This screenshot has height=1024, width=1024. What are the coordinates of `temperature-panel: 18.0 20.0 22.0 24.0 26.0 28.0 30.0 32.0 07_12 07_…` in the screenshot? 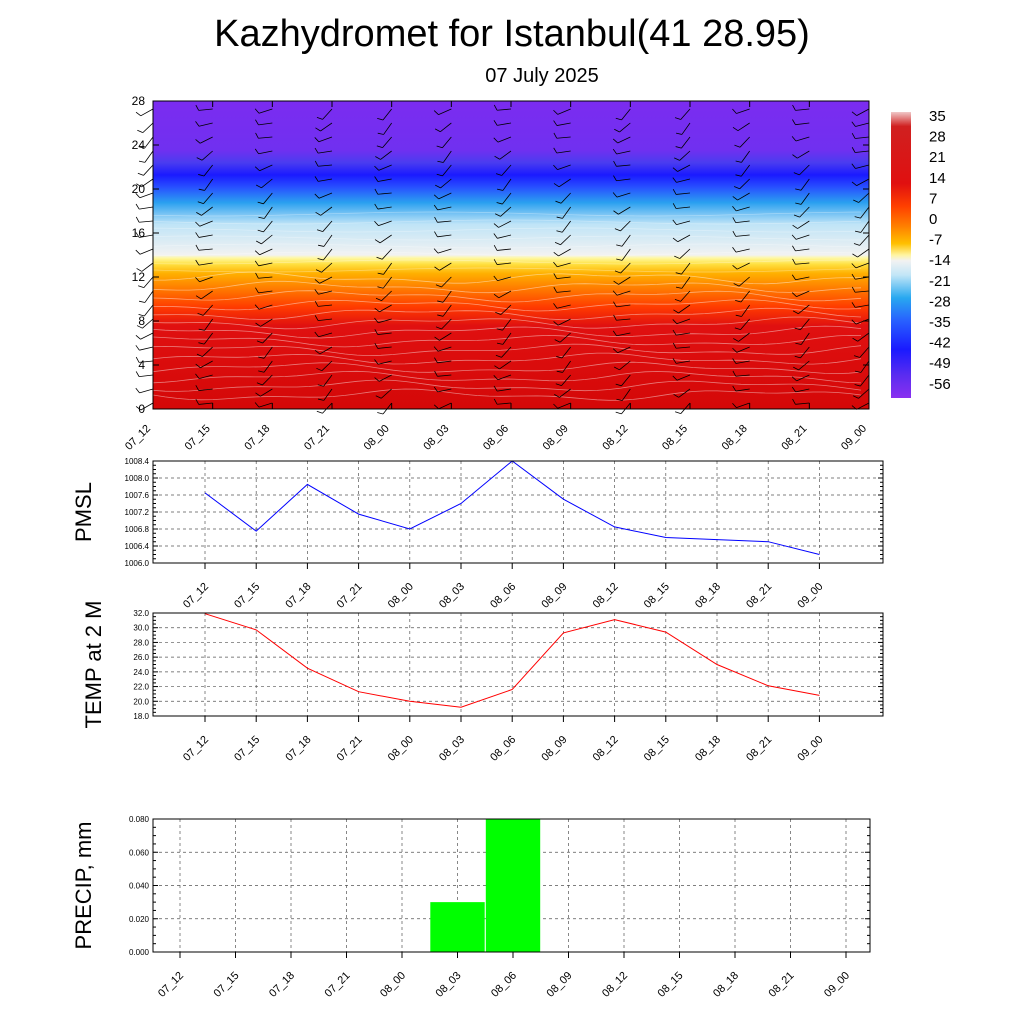 It's located at (482, 682).